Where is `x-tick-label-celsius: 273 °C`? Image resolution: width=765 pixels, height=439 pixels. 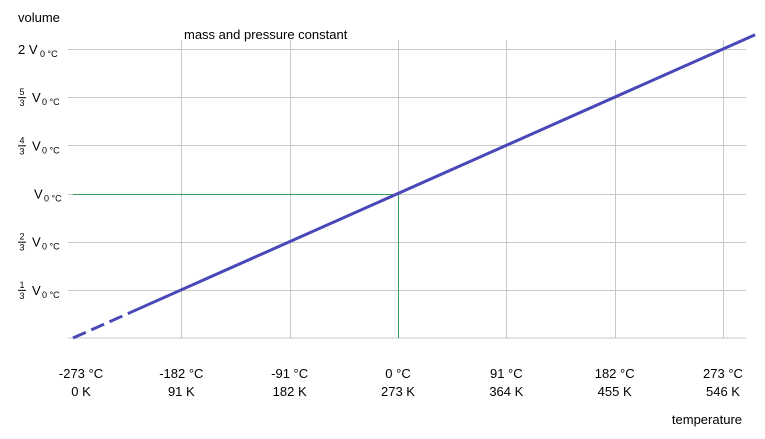 x-tick-label-celsius: 273 °C is located at coordinates (723, 373).